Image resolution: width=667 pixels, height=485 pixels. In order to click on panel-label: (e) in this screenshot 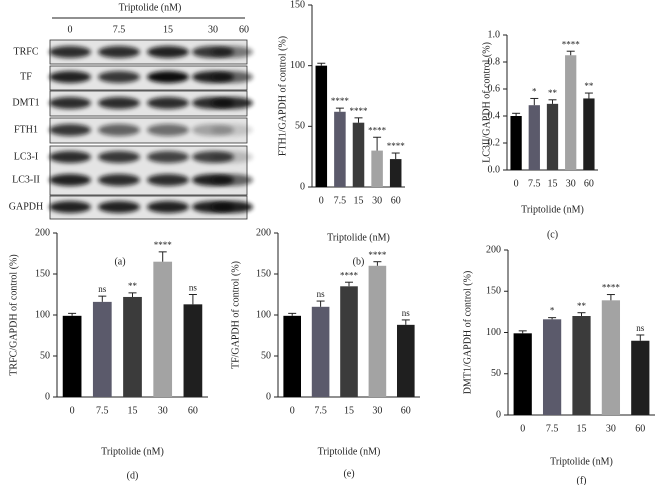, I will do `click(348, 473)`.